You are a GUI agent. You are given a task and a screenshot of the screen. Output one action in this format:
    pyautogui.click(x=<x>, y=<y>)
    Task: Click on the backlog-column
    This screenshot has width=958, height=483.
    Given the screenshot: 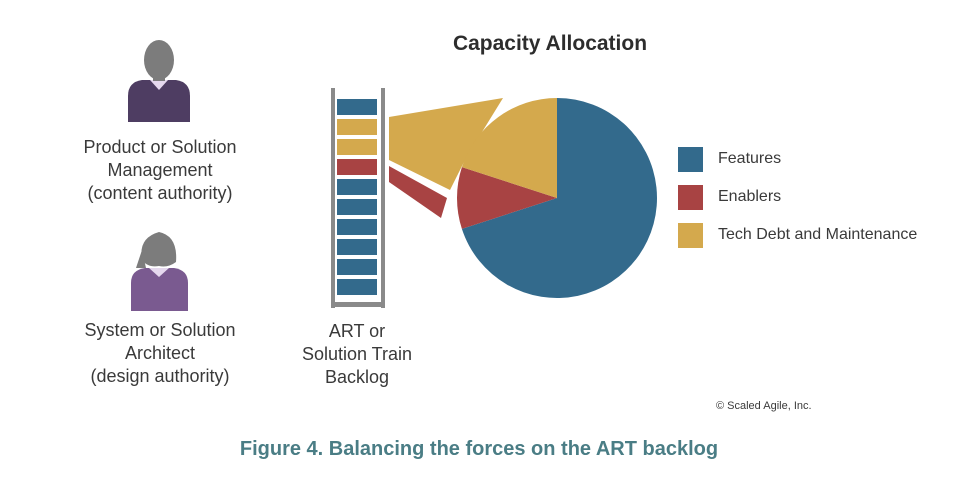 What is the action you would take?
    pyautogui.click(x=358, y=198)
    